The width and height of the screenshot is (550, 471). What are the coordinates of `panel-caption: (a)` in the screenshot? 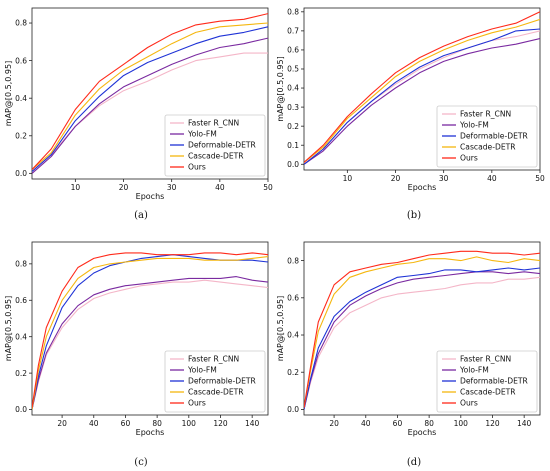 It's located at (141, 215).